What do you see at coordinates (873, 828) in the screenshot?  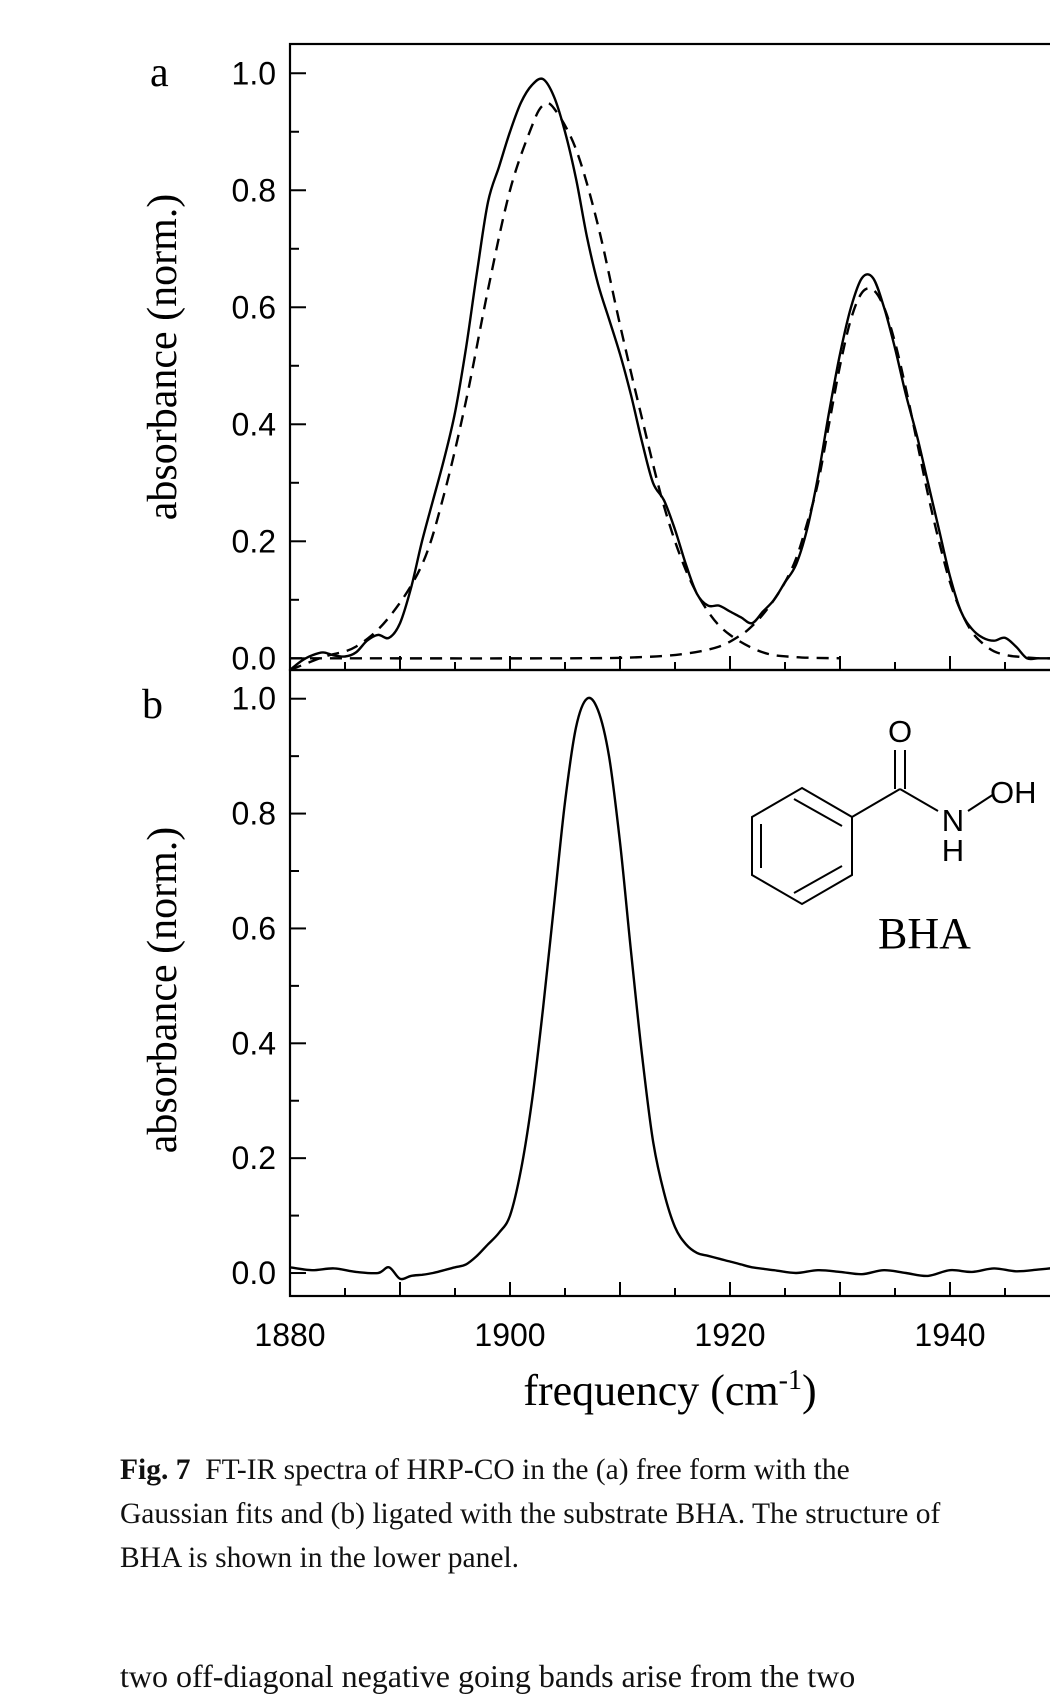 I see `bha-structure` at bounding box center [873, 828].